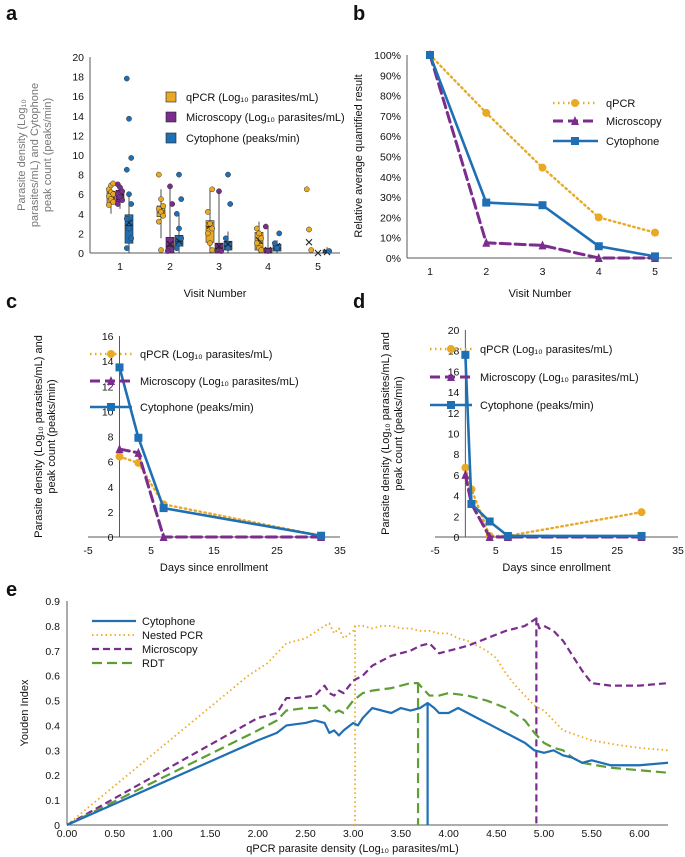 The width and height of the screenshot is (685, 857). What do you see at coordinates (553, 502) in the screenshot?
I see `d-series-line` at bounding box center [553, 502].